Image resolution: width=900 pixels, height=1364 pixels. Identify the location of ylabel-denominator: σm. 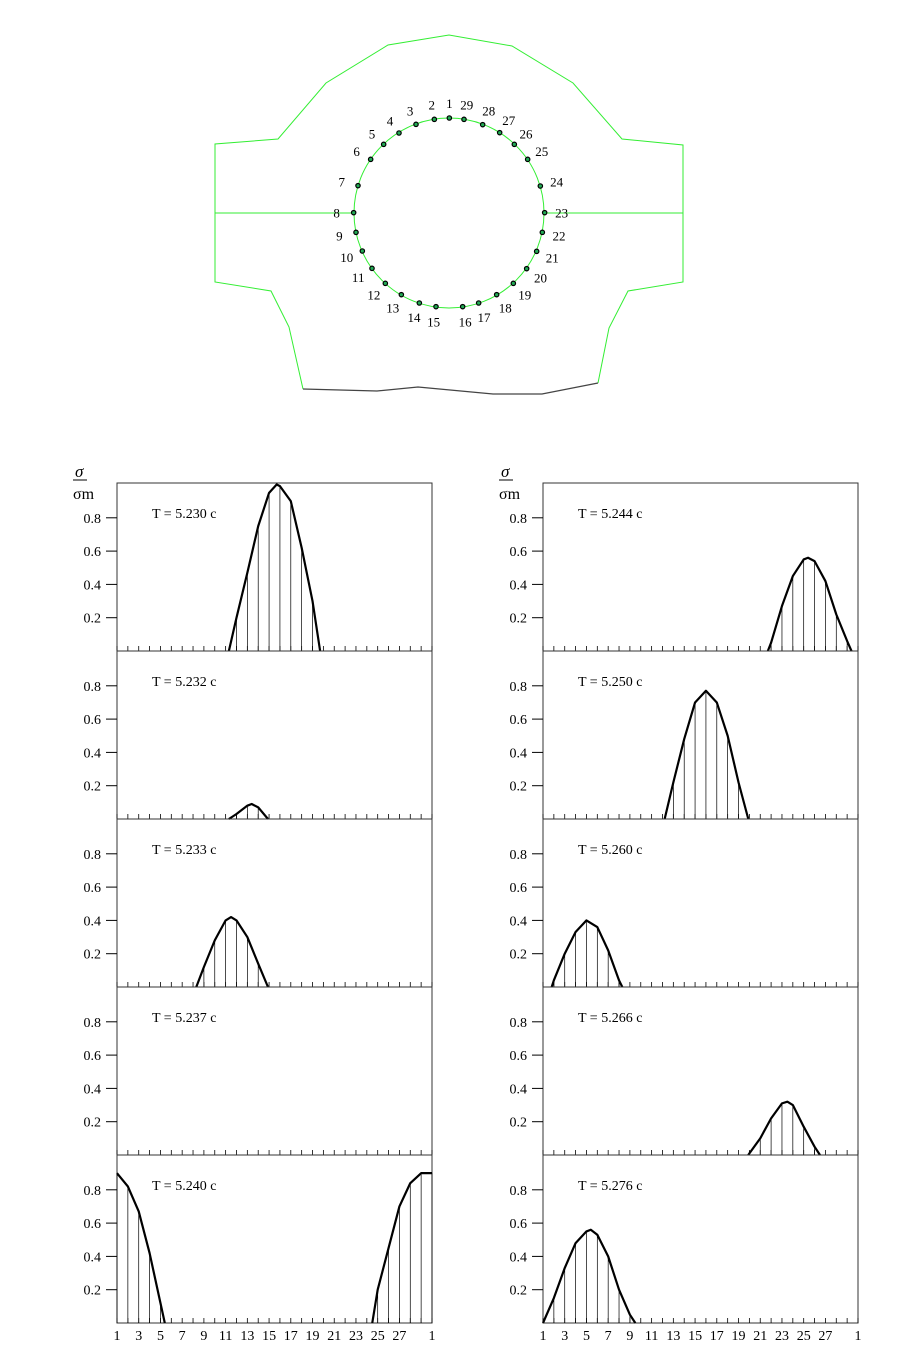
(84, 494).